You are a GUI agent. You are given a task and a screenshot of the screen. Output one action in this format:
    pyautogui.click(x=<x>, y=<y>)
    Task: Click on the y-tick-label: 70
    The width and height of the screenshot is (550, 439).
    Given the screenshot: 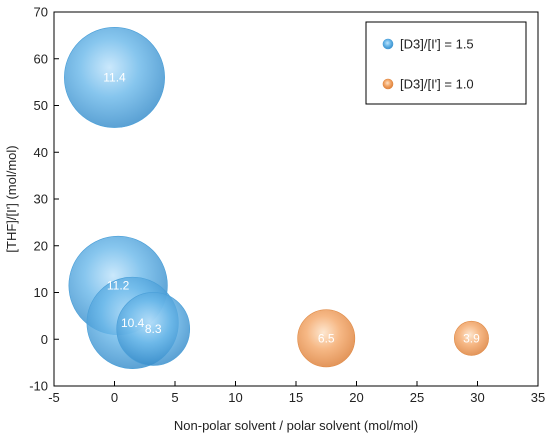 What is the action you would take?
    pyautogui.click(x=41, y=12)
    